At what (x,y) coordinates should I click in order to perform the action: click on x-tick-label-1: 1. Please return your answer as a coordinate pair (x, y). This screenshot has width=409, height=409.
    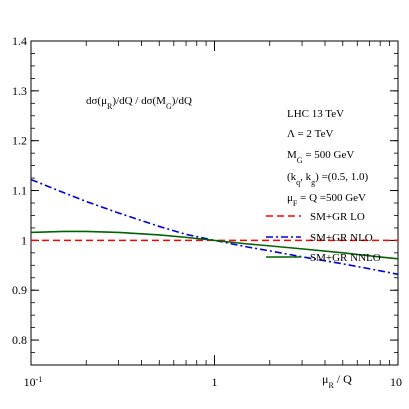
    Looking at the image, I should click on (215, 382).